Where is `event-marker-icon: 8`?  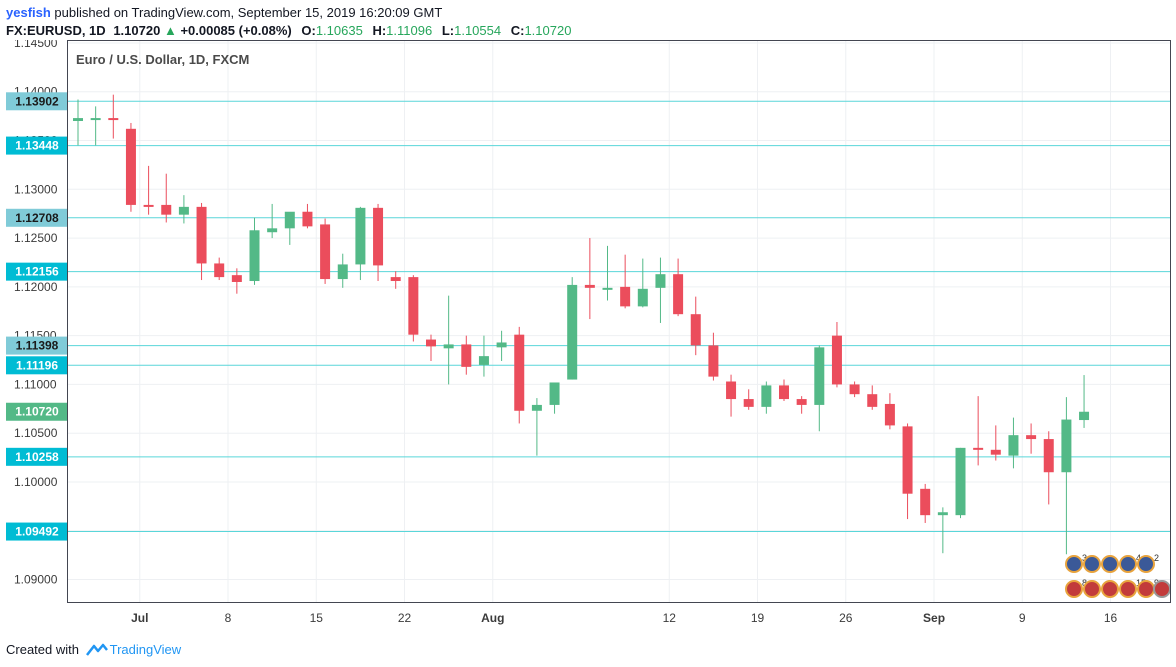
event-marker-icon: 8 is located at coordinates (1076, 588).